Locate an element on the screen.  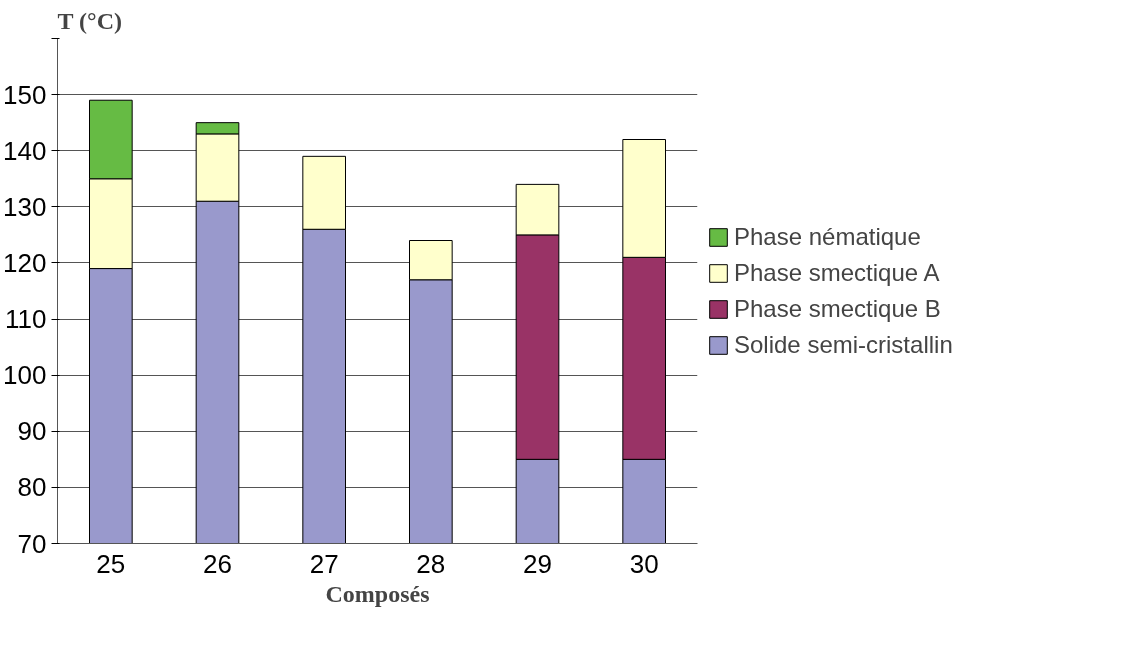
x-tick-label: 25 is located at coordinates (111, 563).